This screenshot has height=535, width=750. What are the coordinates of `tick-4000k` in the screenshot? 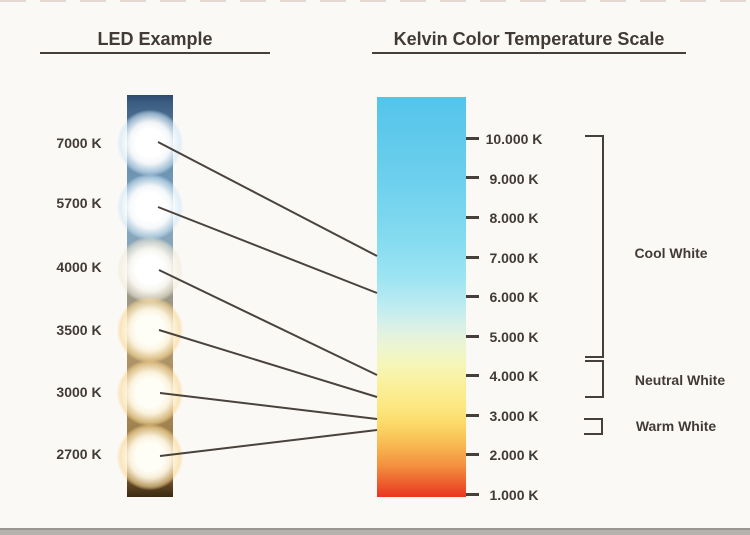 It's located at (472, 375).